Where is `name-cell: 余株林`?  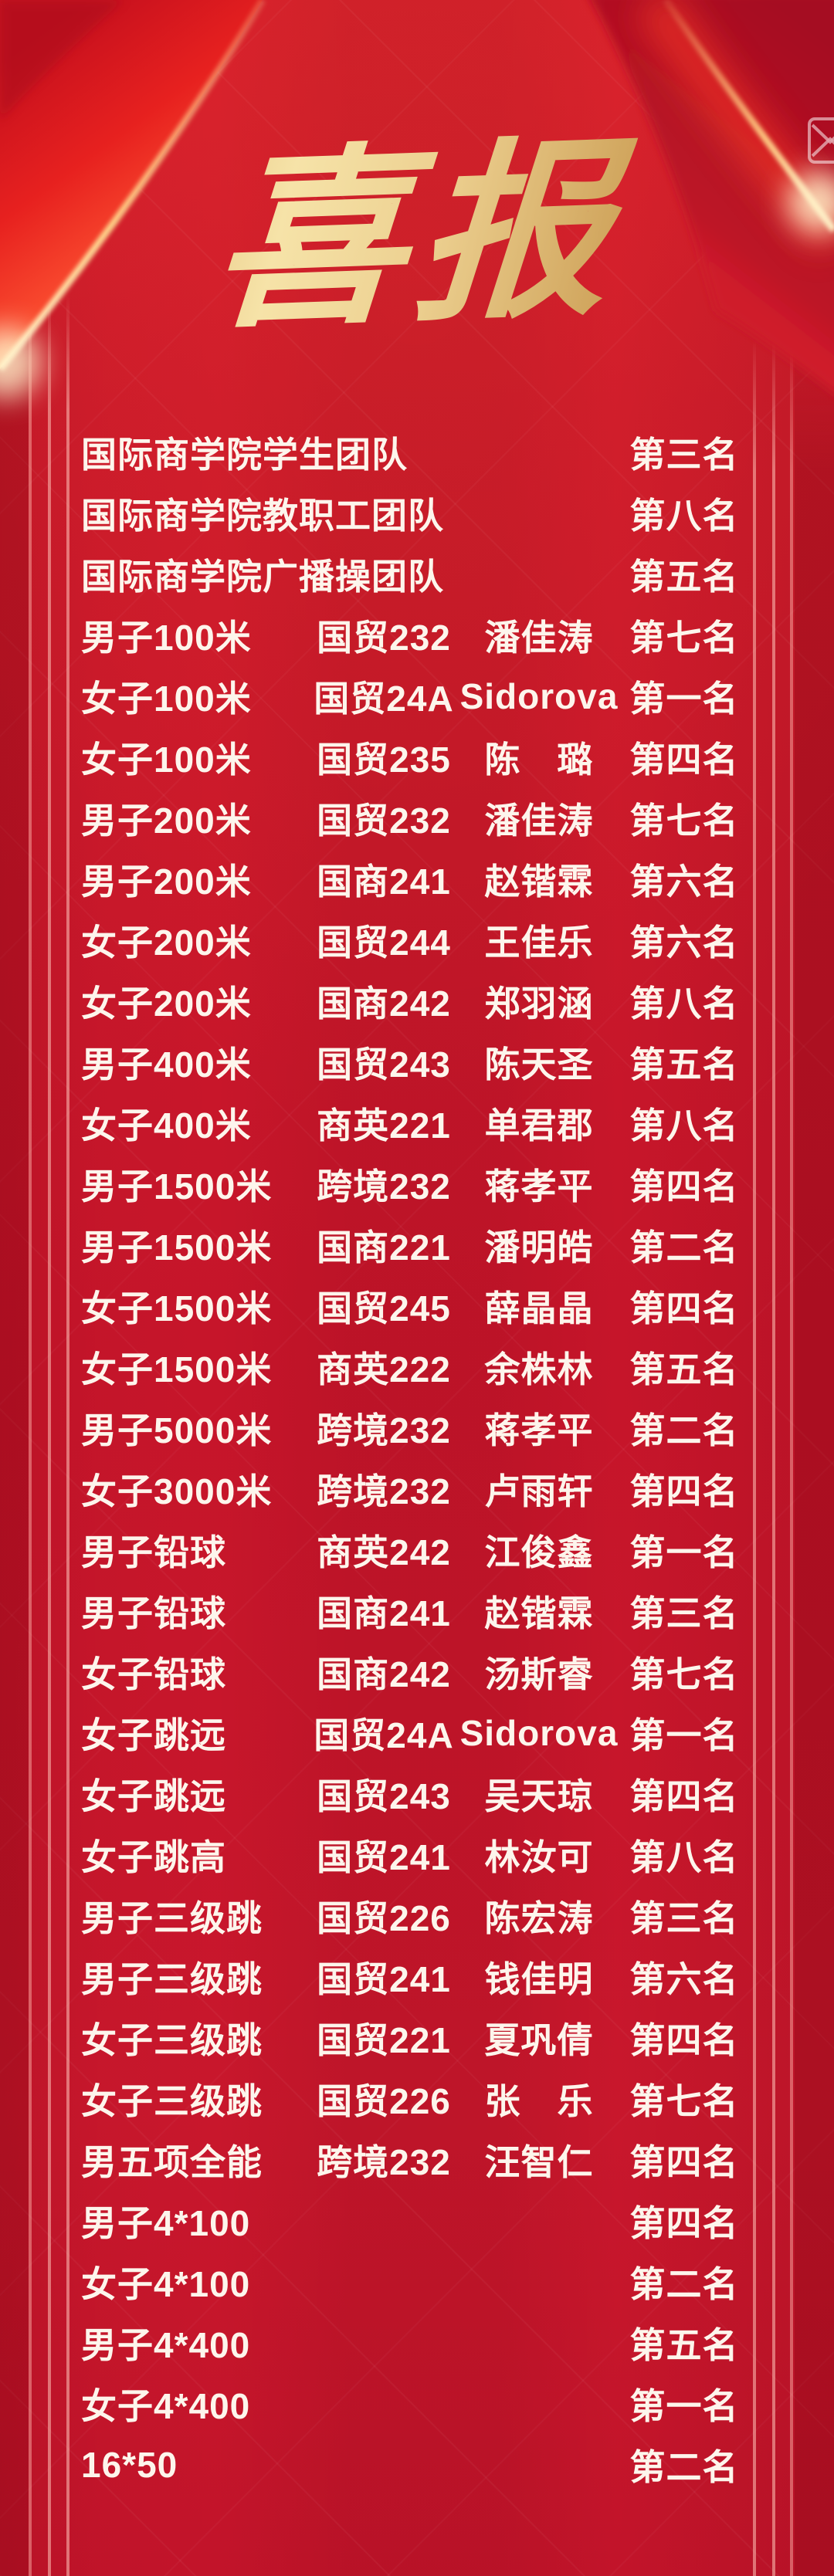
name-cell: 余株林 is located at coordinates (539, 1370).